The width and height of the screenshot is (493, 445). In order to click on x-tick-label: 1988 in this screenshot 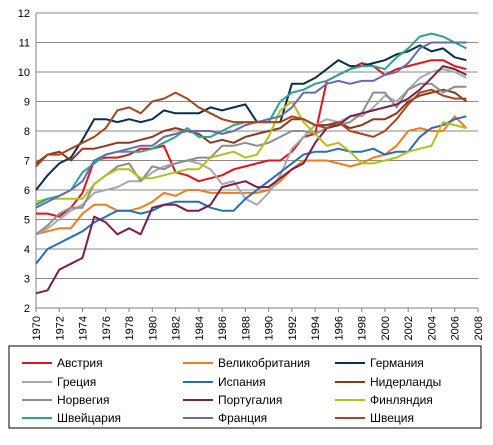, I will do `click(246, 328)`.